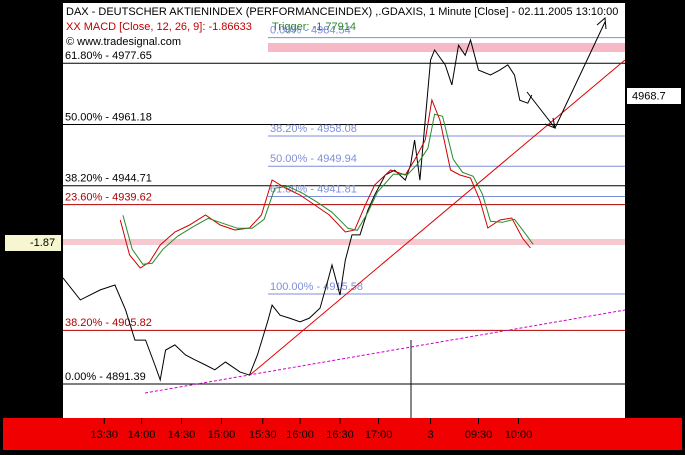  Describe the element at coordinates (263, 435) in the screenshot. I see `x-tick-label: 15:30` at that location.